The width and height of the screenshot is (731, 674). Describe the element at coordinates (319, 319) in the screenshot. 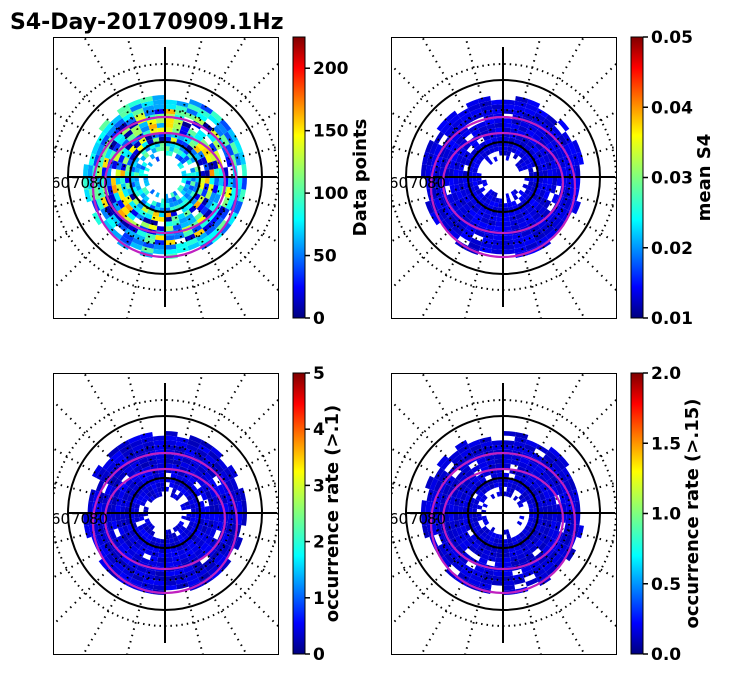

I see `colorbar-tick-label: 0` at that location.